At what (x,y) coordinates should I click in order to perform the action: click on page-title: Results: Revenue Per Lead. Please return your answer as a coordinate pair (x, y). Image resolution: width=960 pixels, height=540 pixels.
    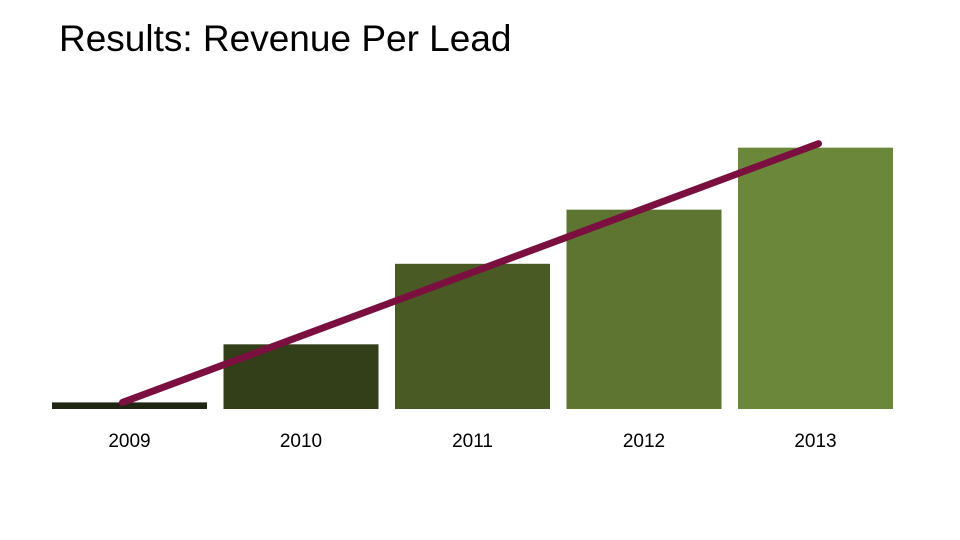
    Looking at the image, I should click on (285, 38).